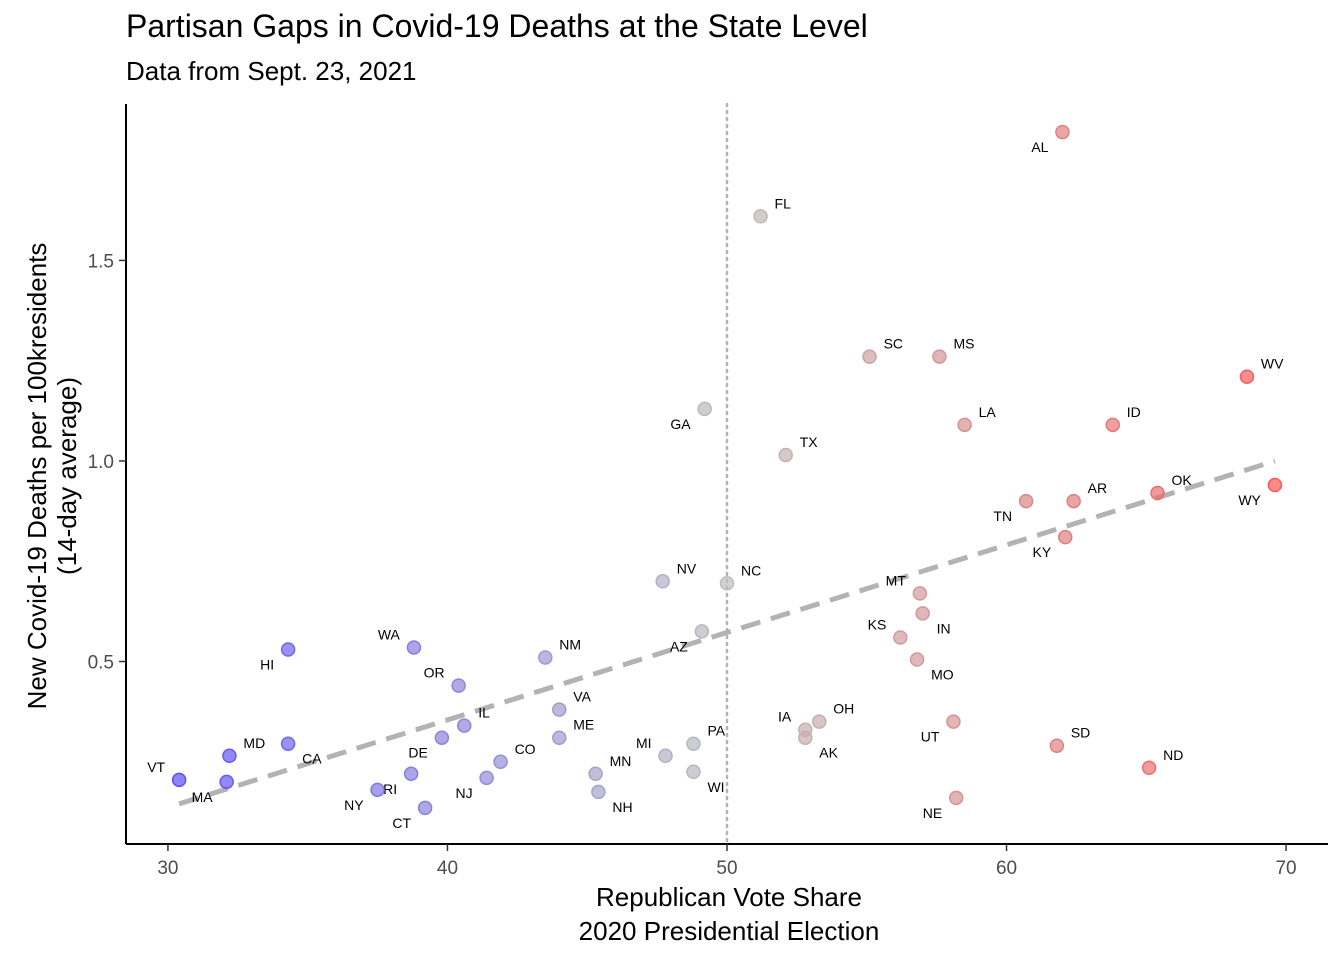  What do you see at coordinates (1097, 488) in the screenshot?
I see `label-ar: AR` at bounding box center [1097, 488].